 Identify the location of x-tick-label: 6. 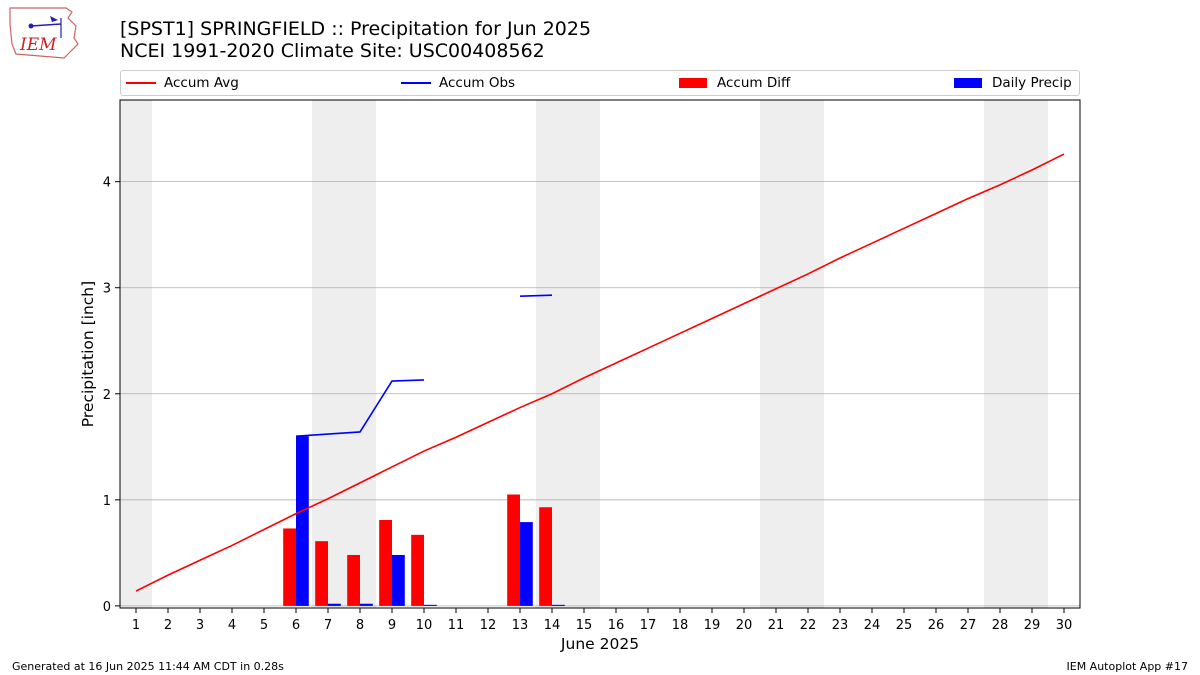
(296, 625).